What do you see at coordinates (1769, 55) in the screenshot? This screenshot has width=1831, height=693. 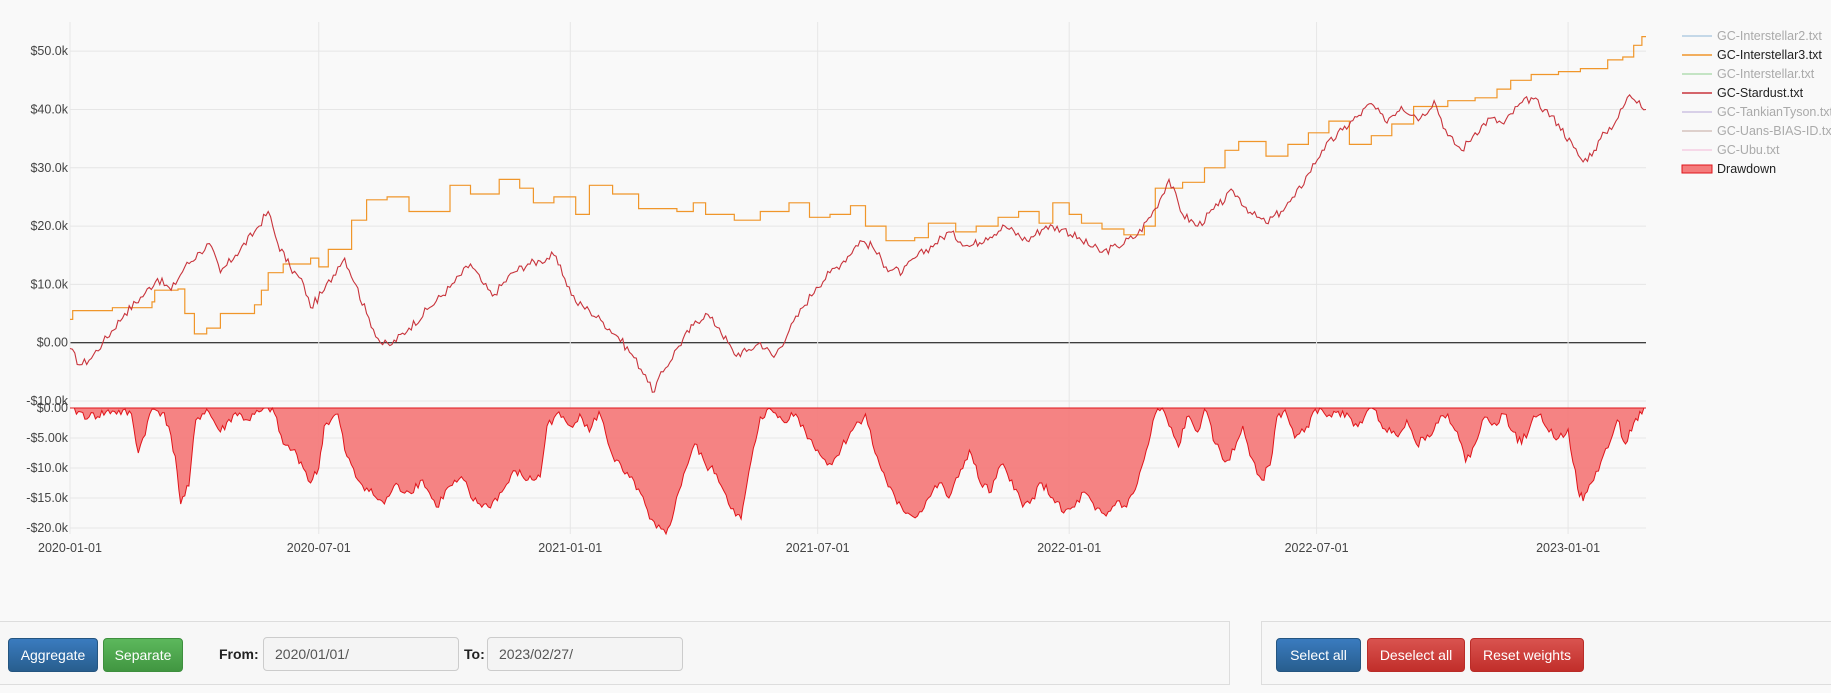 I see `legend-item-label: GC-Interstellar3.txt` at bounding box center [1769, 55].